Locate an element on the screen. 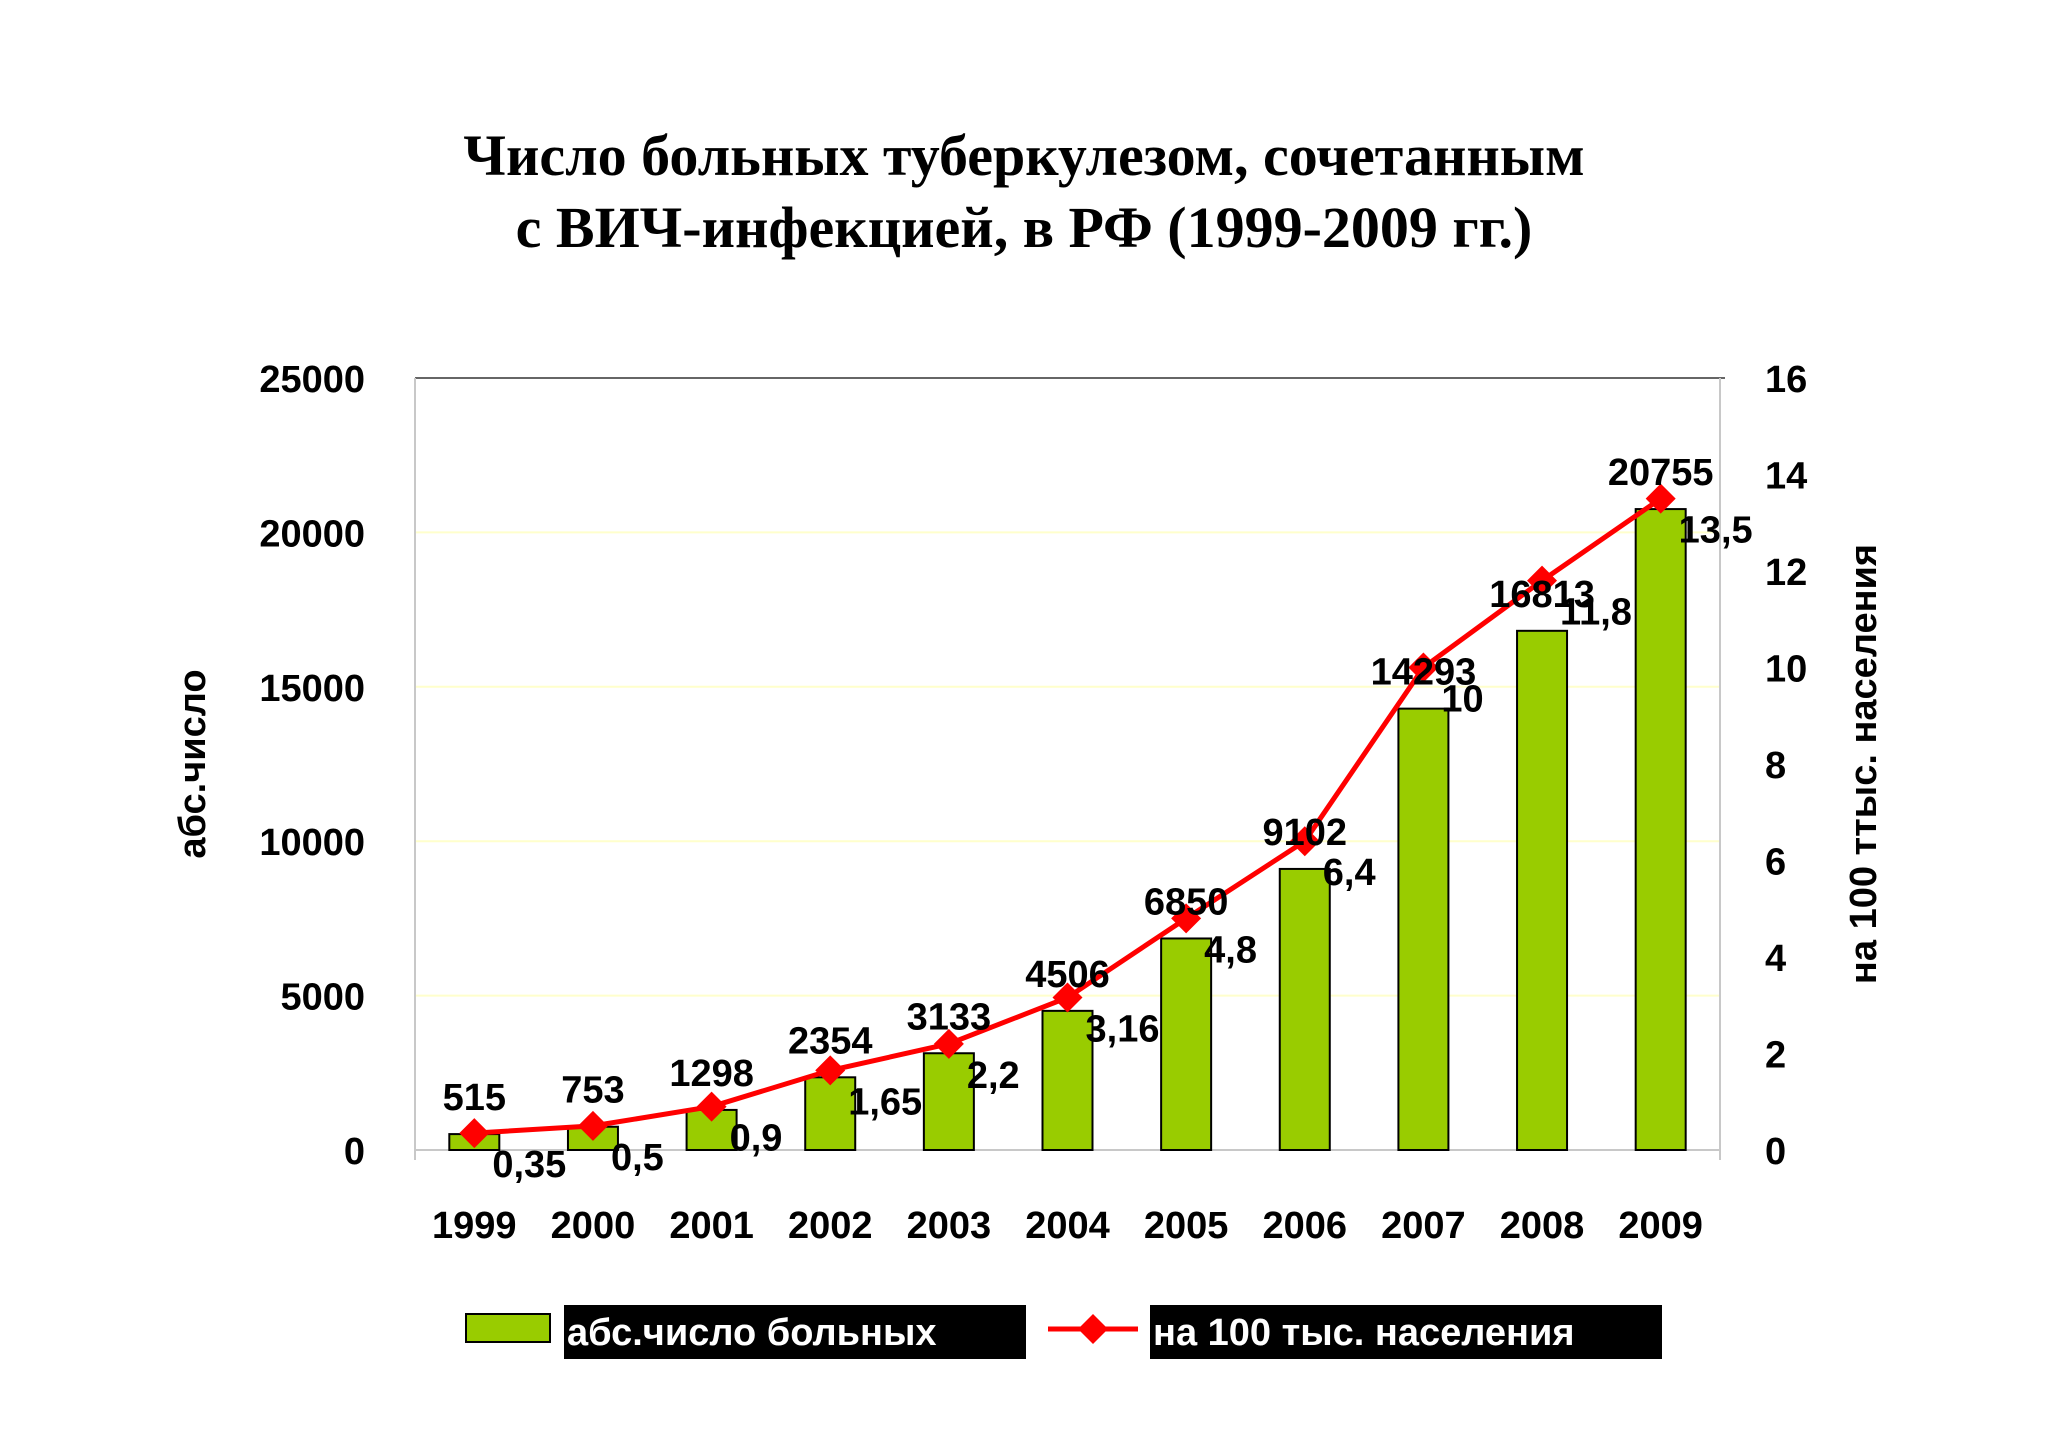 The width and height of the screenshot is (2048, 1449). legend-line-label-bg is located at coordinates (1406, 1332).